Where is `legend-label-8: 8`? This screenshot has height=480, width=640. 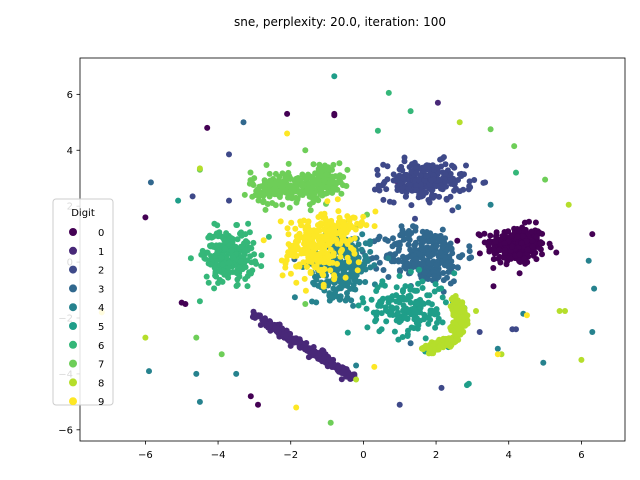 legend-label-8: 8 is located at coordinates (101, 383).